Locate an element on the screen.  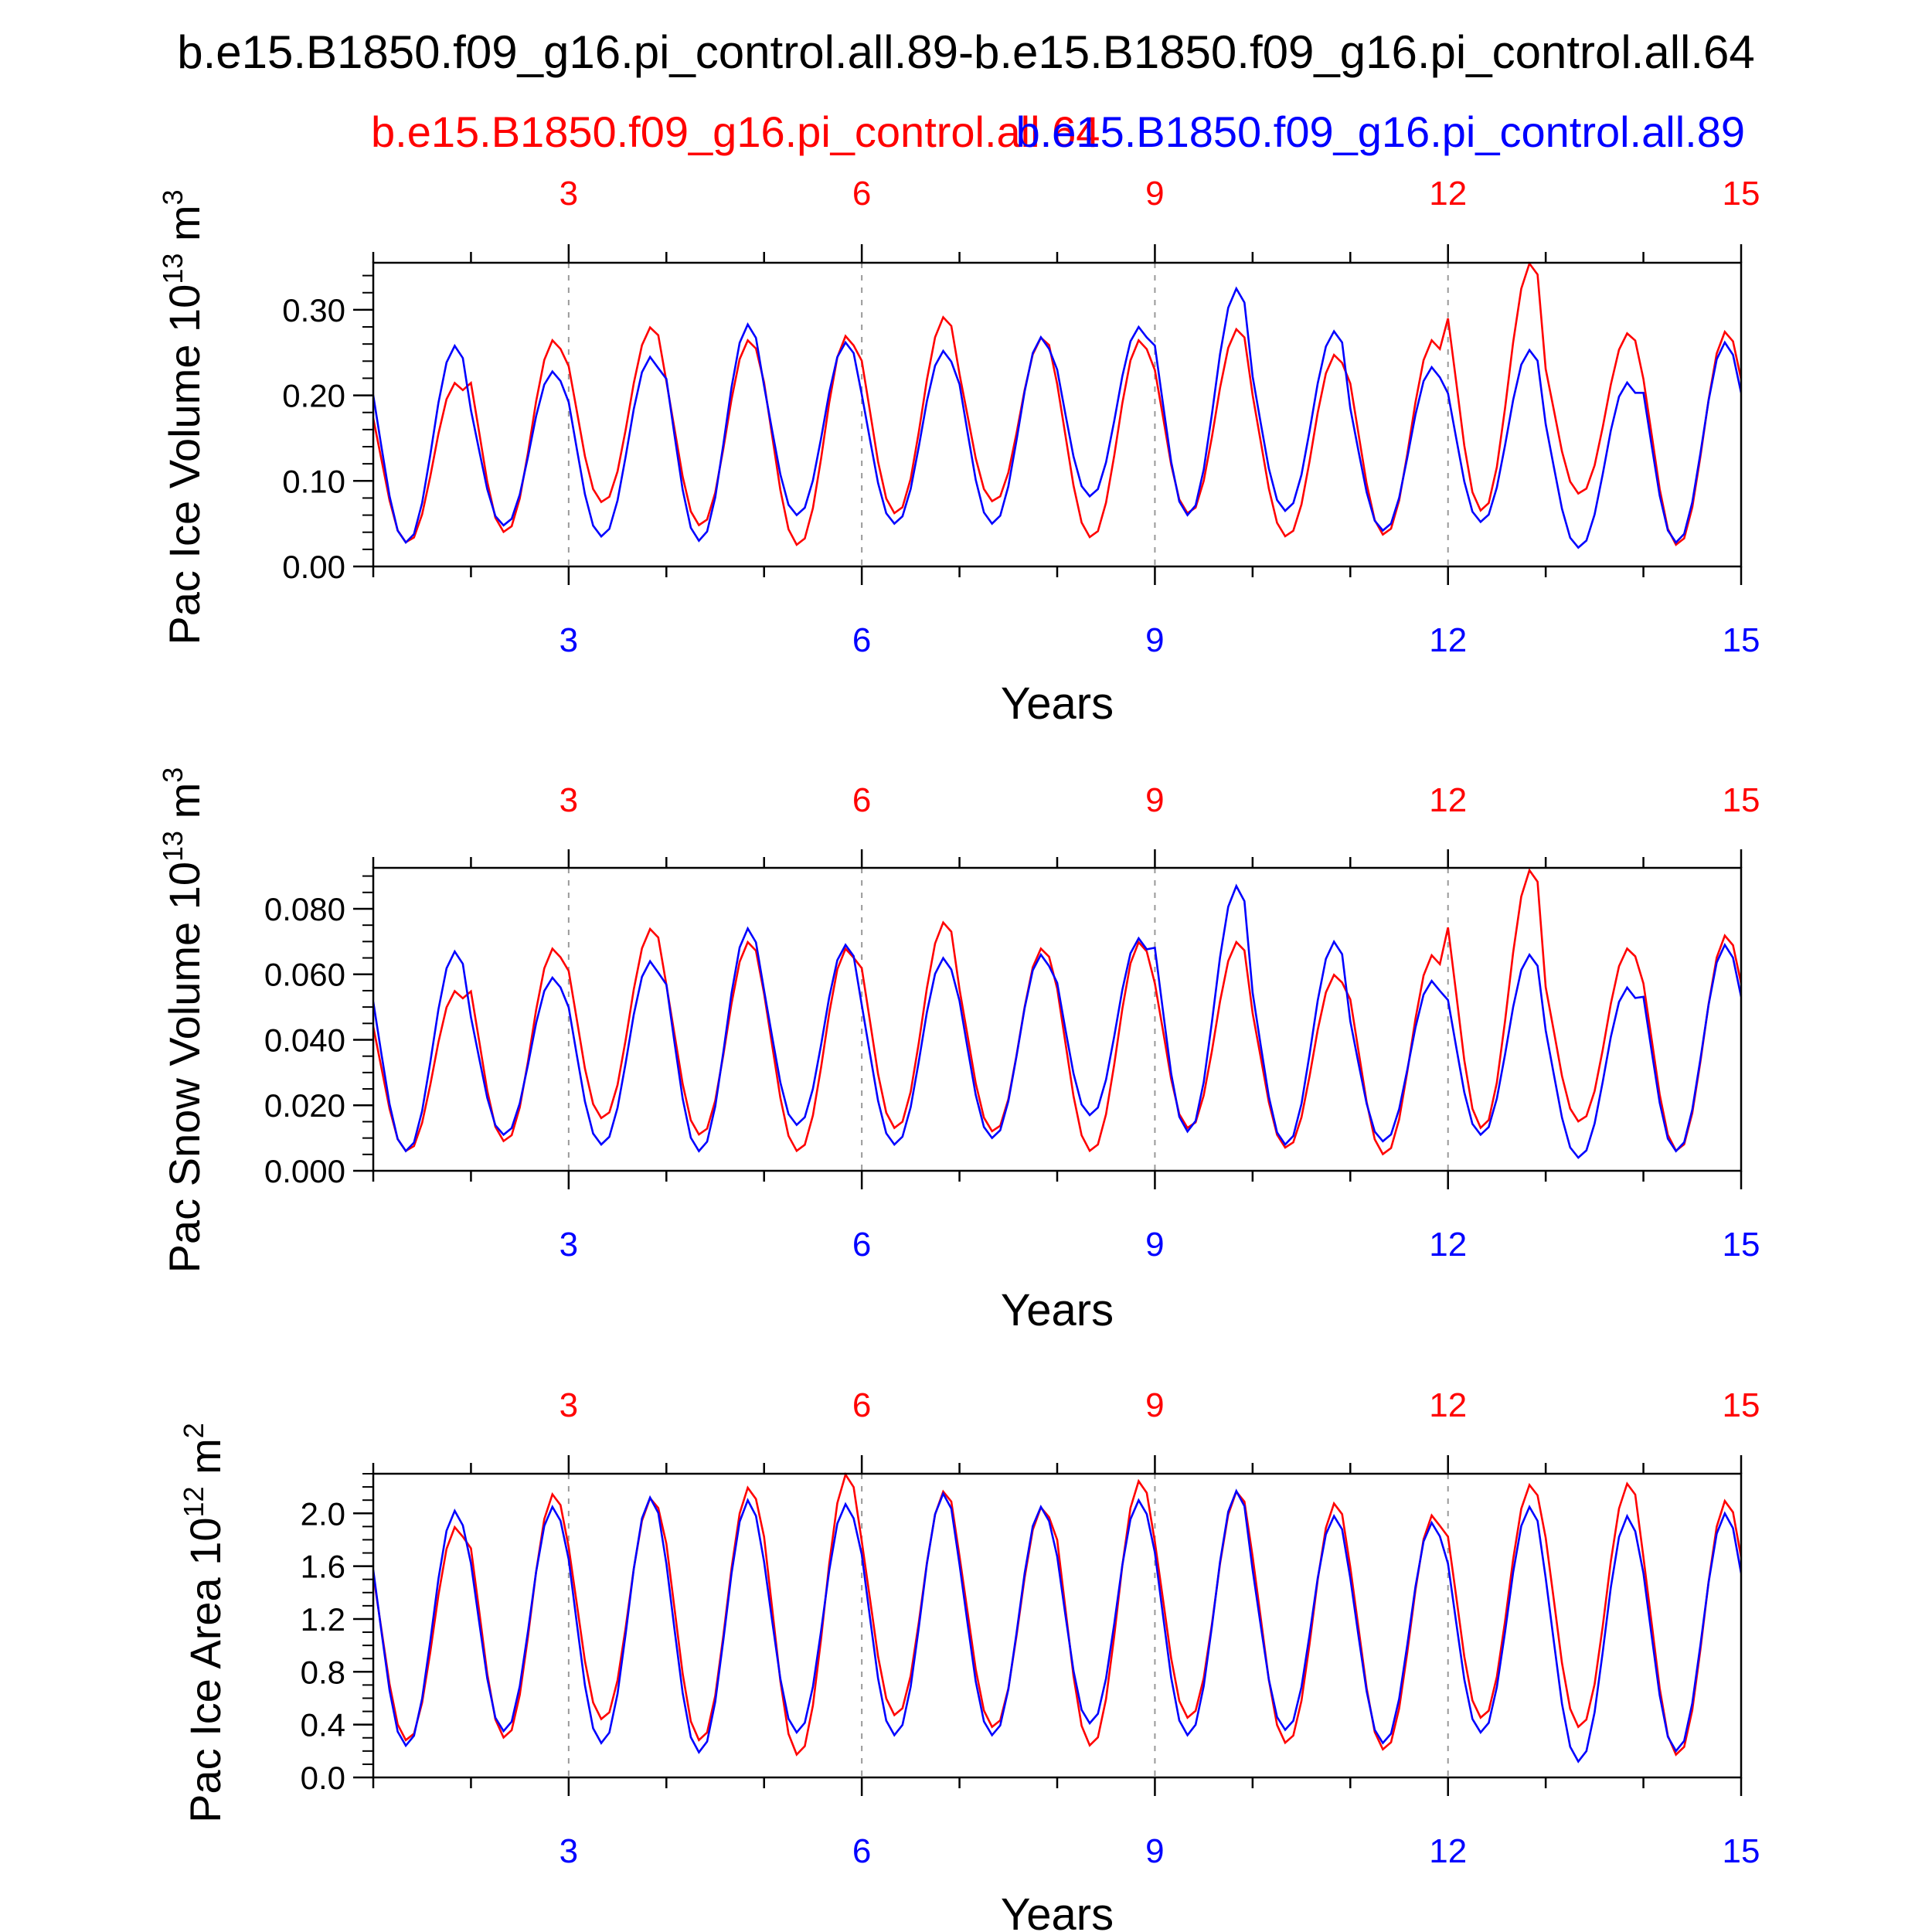
y-tick-label: 0.060 is located at coordinates (305, 975).